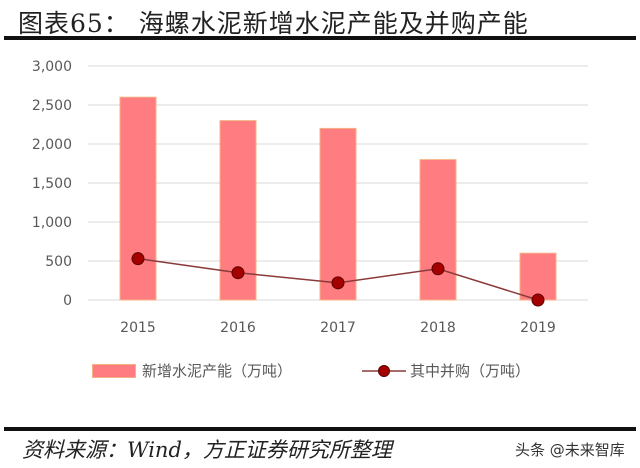  What do you see at coordinates (538, 328) in the screenshot?
I see `x-tick-label: 2019` at bounding box center [538, 328].